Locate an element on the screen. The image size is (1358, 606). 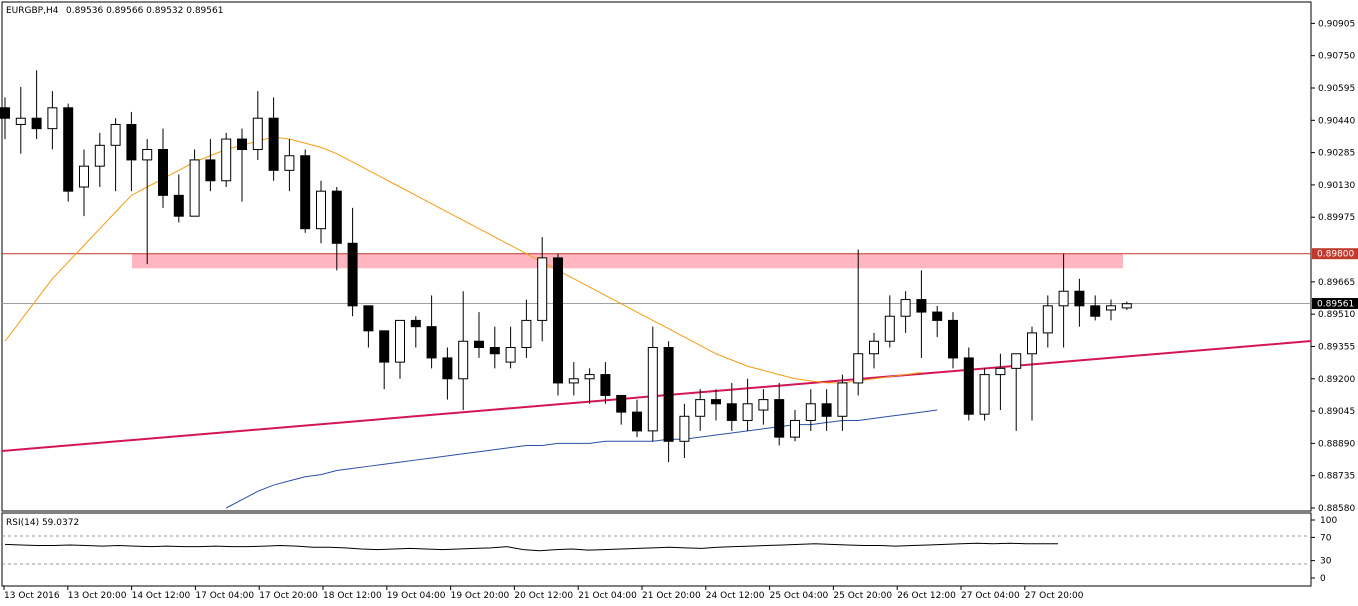
y-tick-label: 0.90130 is located at coordinates (1336, 186).